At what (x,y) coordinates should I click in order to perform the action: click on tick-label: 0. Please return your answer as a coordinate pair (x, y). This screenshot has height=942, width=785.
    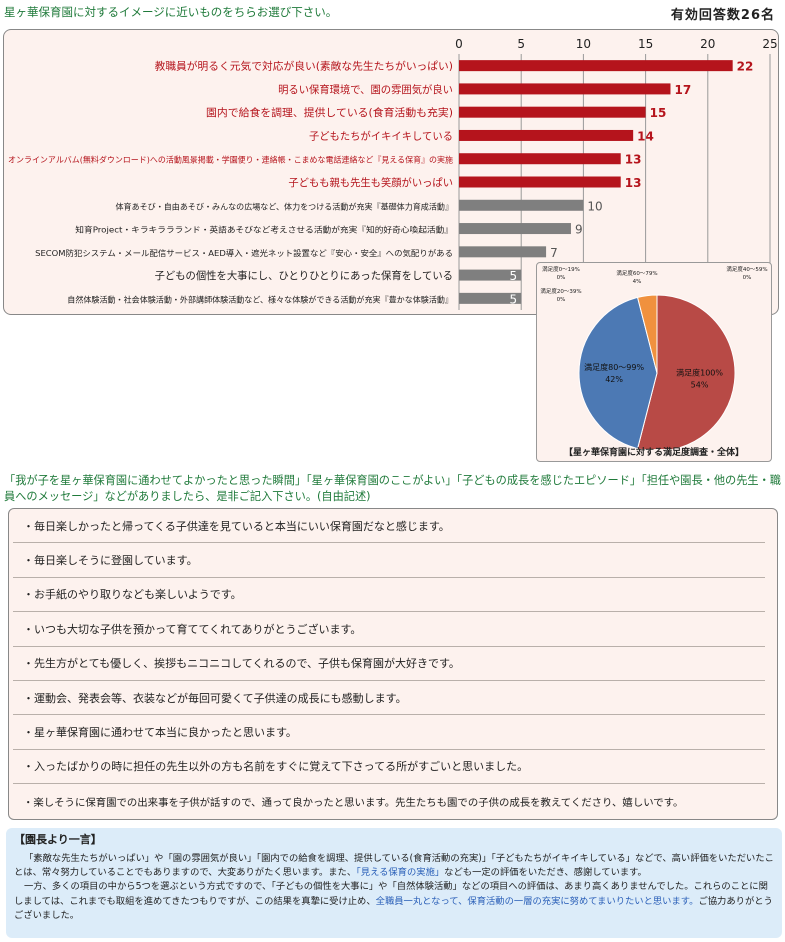
    Looking at the image, I should click on (459, 44).